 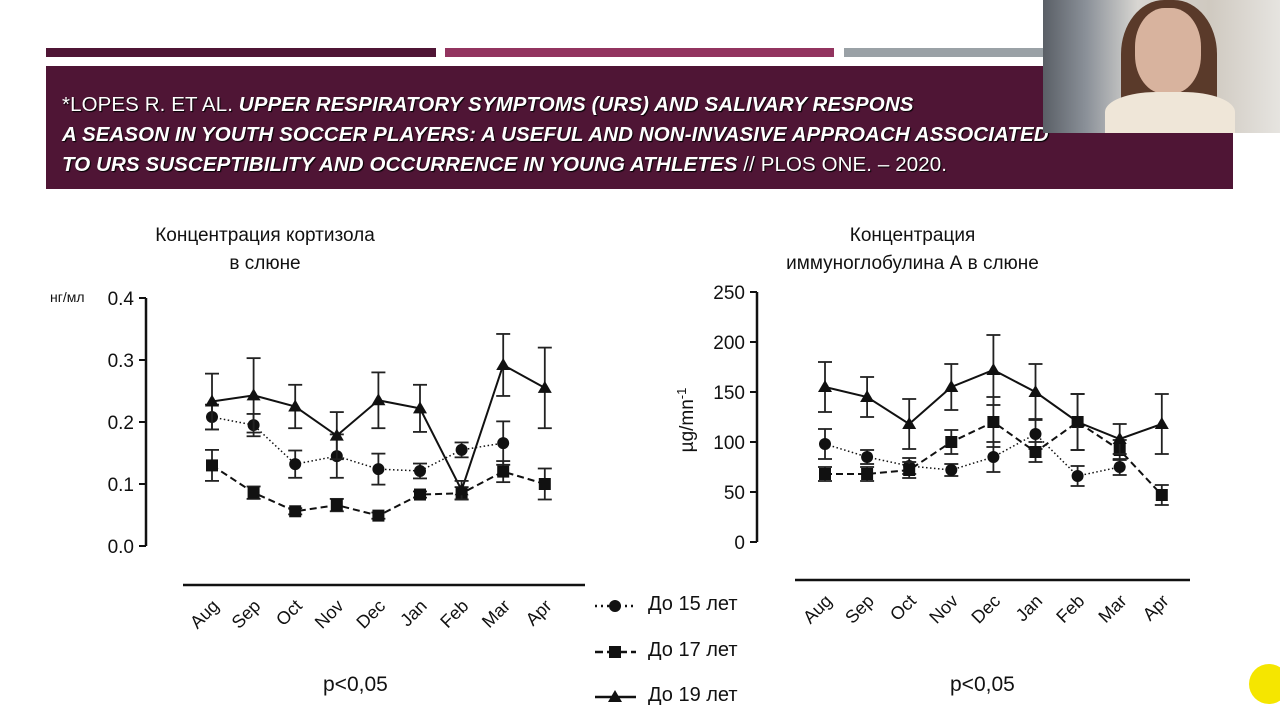 What do you see at coordinates (1070, 609) in the screenshot?
I see `chart1-x-tick-label: Feb` at bounding box center [1070, 609].